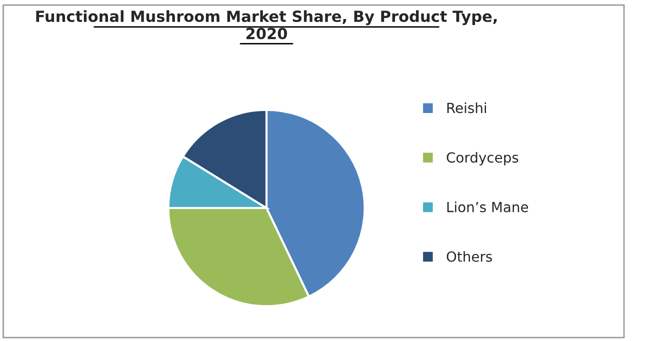 Image resolution: width=650 pixels, height=341 pixels. Describe the element at coordinates (487, 207) in the screenshot. I see `legend-label: Lion’s Mane` at that location.